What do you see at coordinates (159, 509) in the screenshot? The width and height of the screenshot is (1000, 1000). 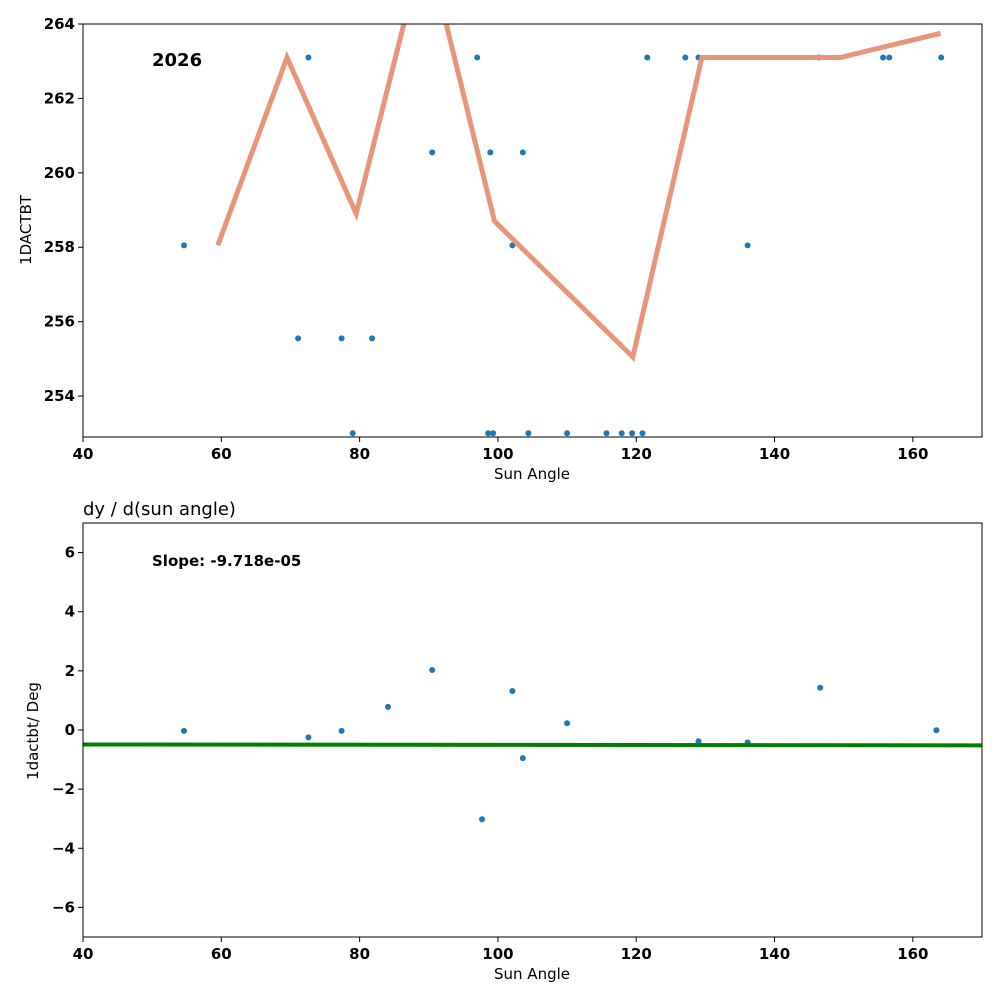 I see `derivative-title: dy / d(sun angle)` at bounding box center [159, 509].